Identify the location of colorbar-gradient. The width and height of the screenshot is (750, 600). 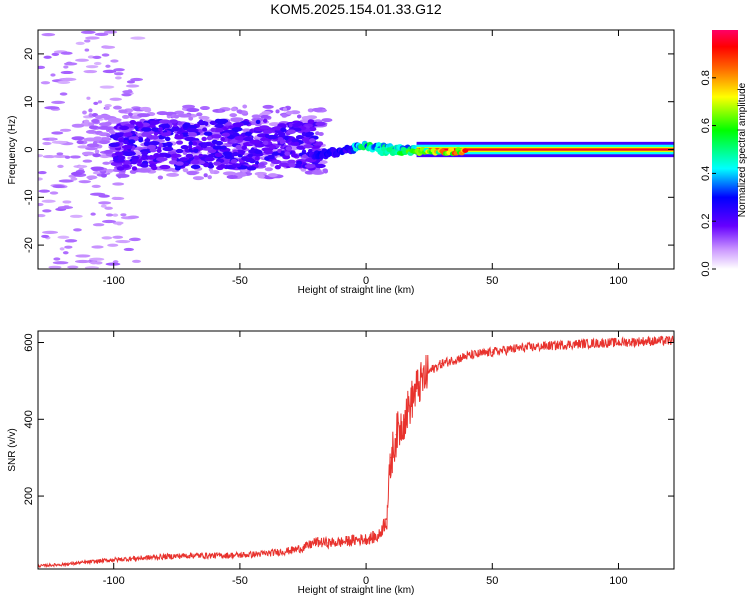
(725, 149).